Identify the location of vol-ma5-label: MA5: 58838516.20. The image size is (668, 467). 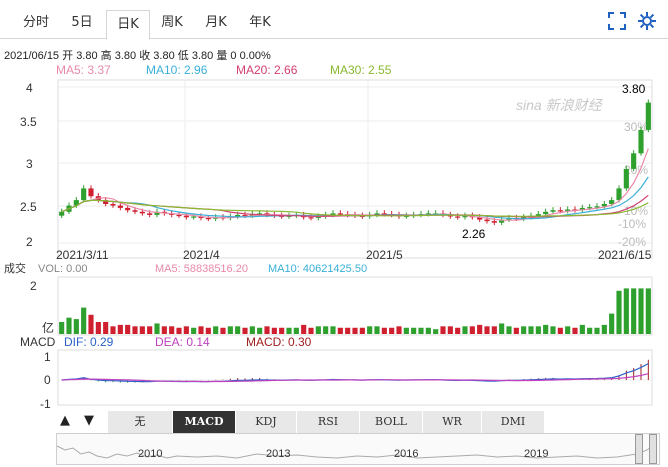
(201, 269).